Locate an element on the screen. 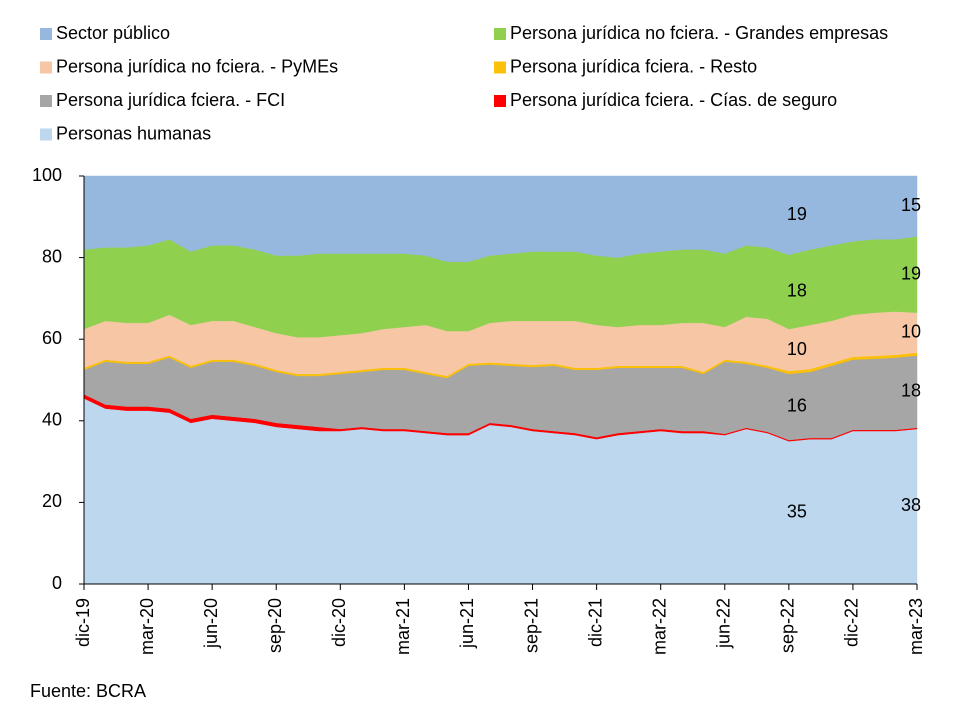  y-tick-label: 60 is located at coordinates (52, 338).